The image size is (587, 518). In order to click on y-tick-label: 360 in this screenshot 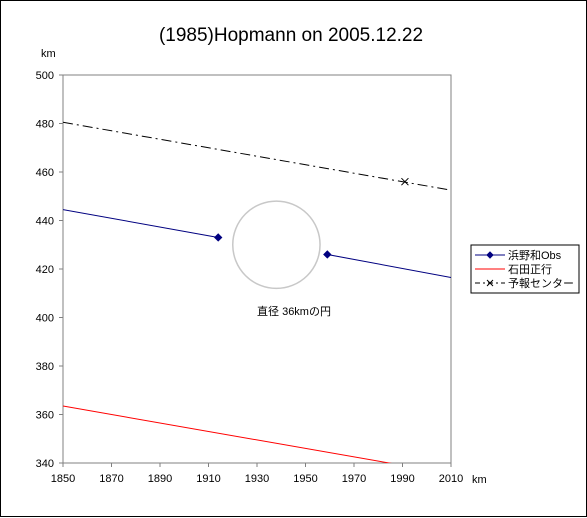, I will do `click(45, 416)`.